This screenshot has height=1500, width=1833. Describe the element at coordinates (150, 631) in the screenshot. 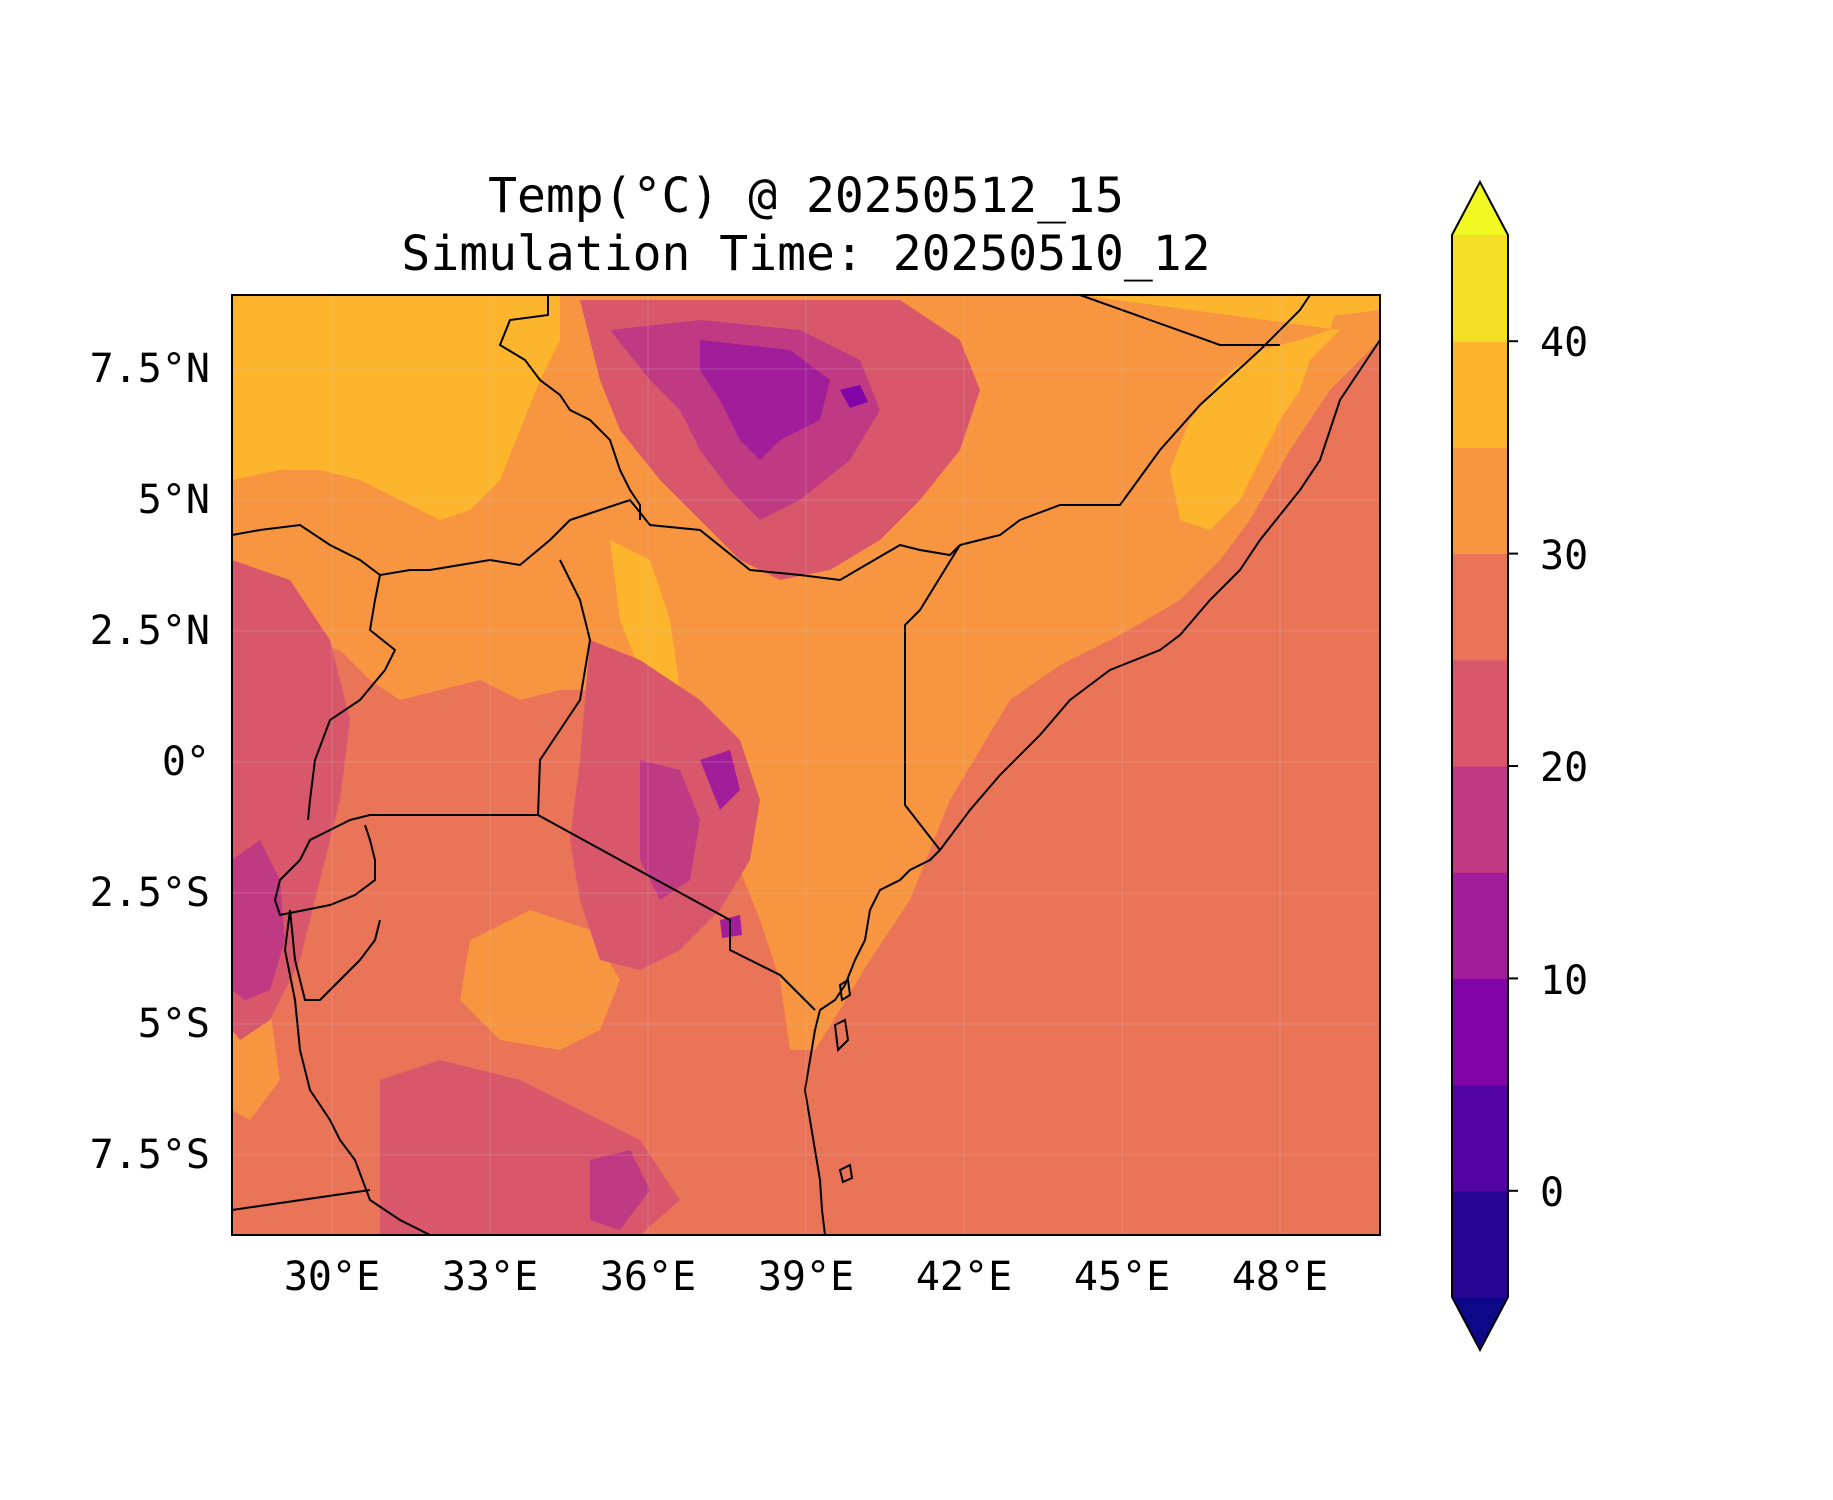

I see `lat-tick-label: 2.5°N` at that location.